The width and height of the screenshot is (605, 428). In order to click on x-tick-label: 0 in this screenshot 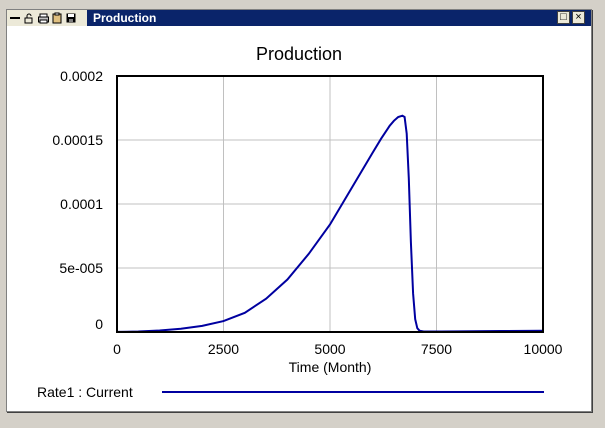, I will do `click(117, 349)`.